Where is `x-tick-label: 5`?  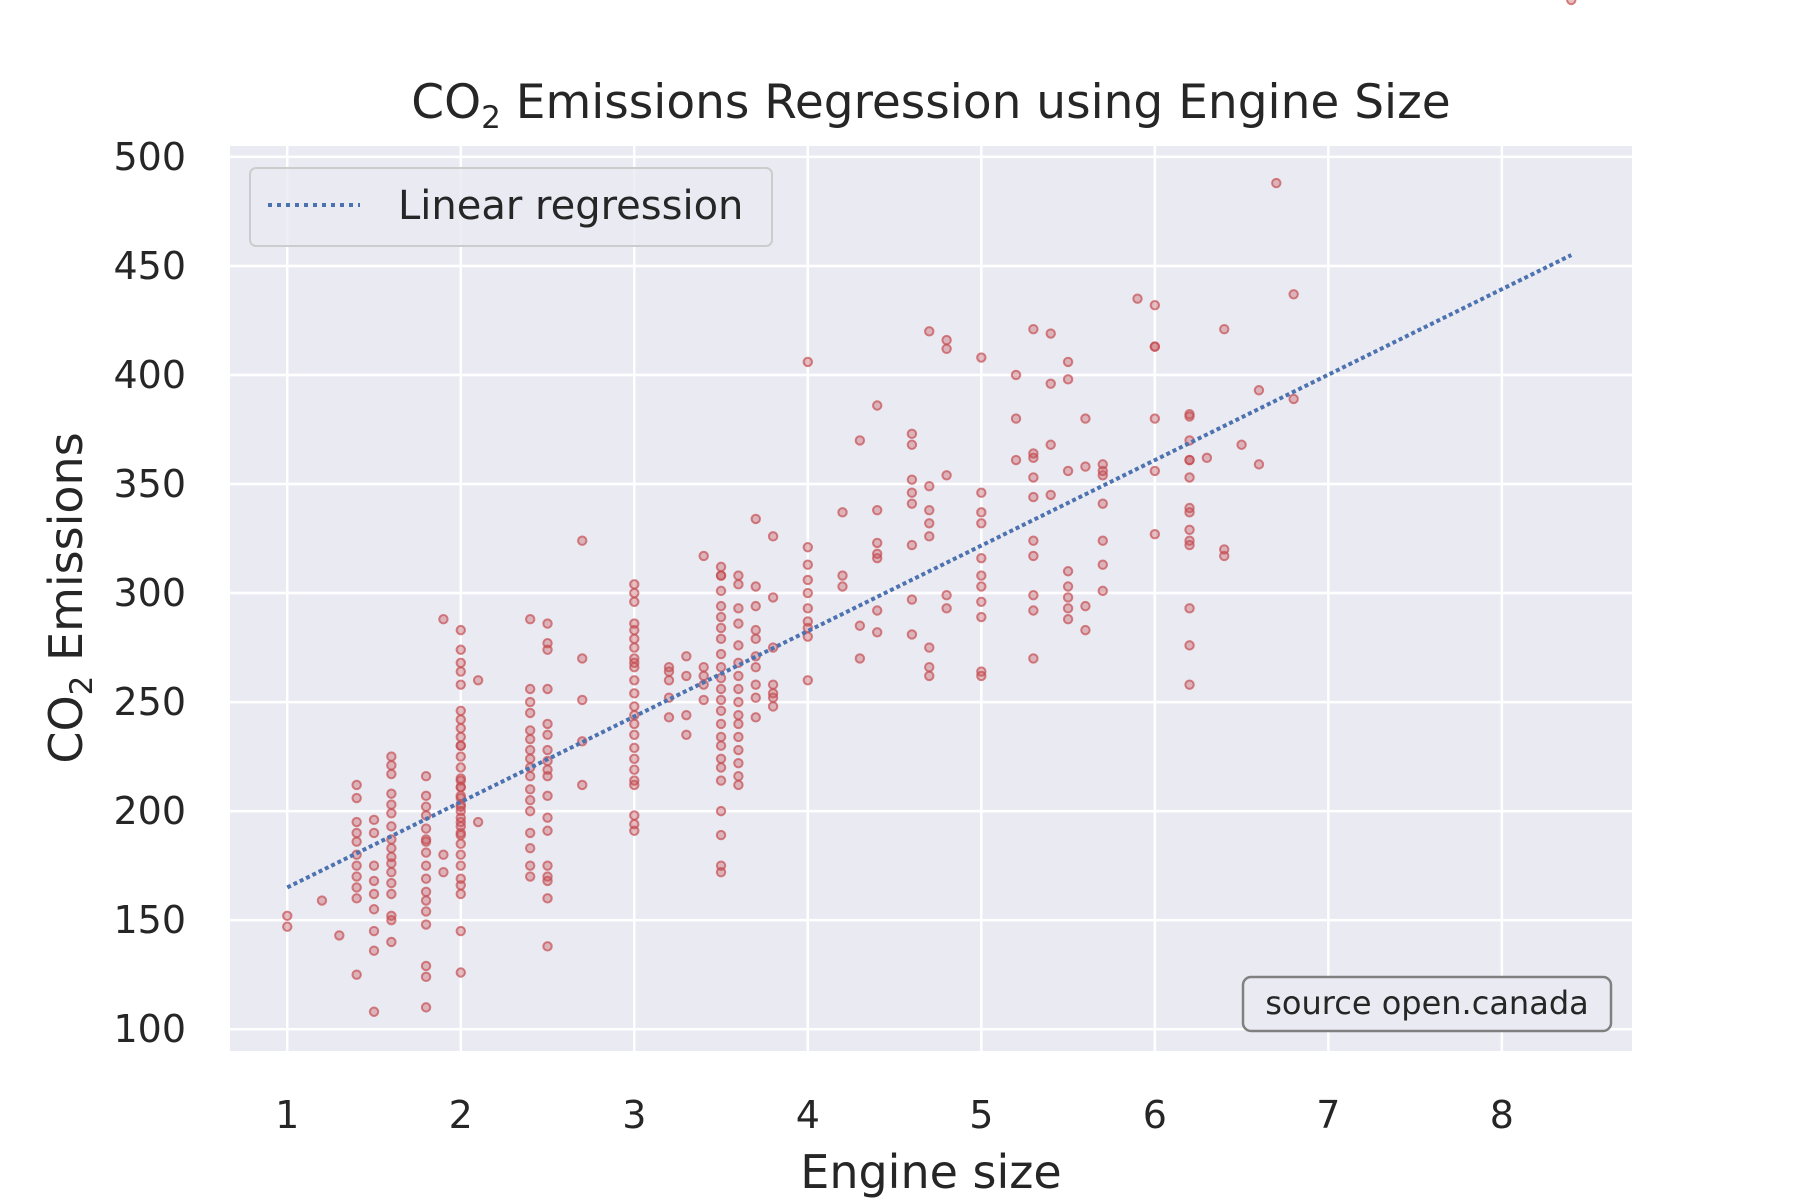
x-tick-label: 5 is located at coordinates (981, 1115).